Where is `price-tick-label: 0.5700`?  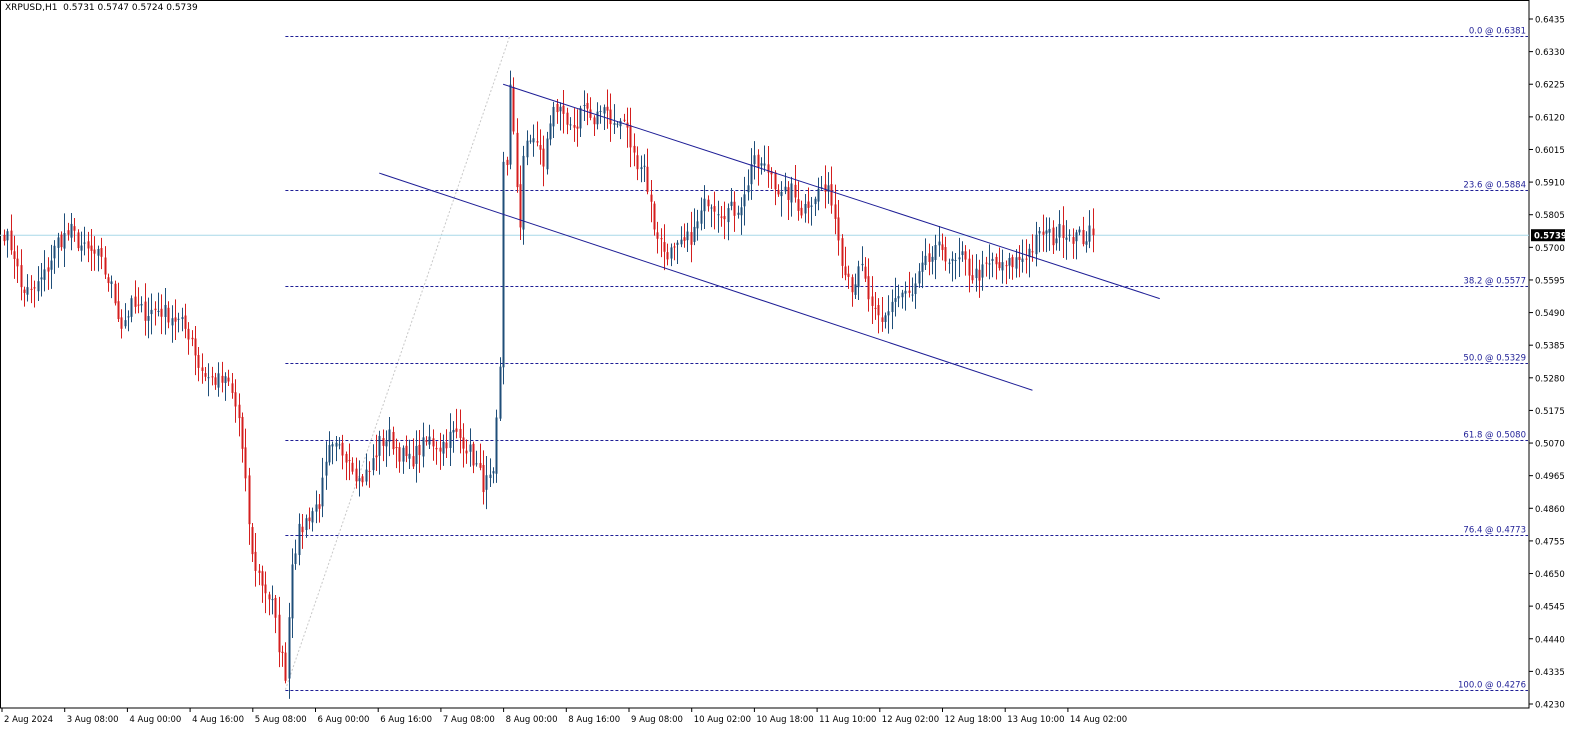
price-tick-label: 0.5700 is located at coordinates (1550, 249).